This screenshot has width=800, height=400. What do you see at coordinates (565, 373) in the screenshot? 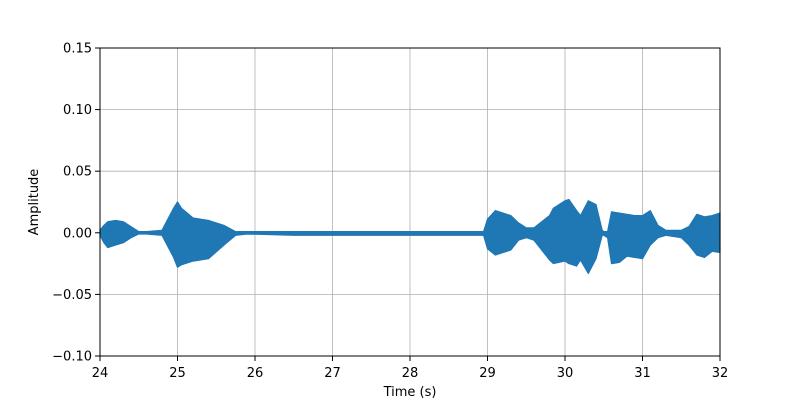
I see `x-tick-label: 30` at bounding box center [565, 373].